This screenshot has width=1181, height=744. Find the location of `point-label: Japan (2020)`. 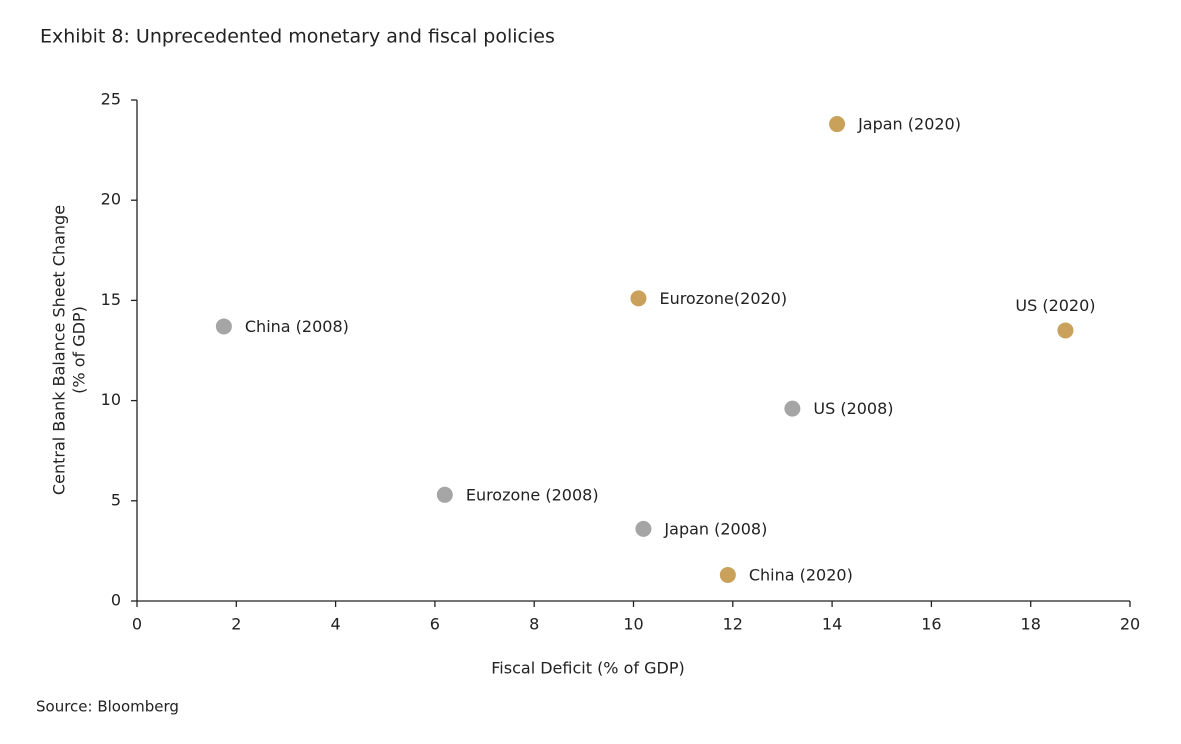

point-label: Japan (2020) is located at coordinates (909, 124).